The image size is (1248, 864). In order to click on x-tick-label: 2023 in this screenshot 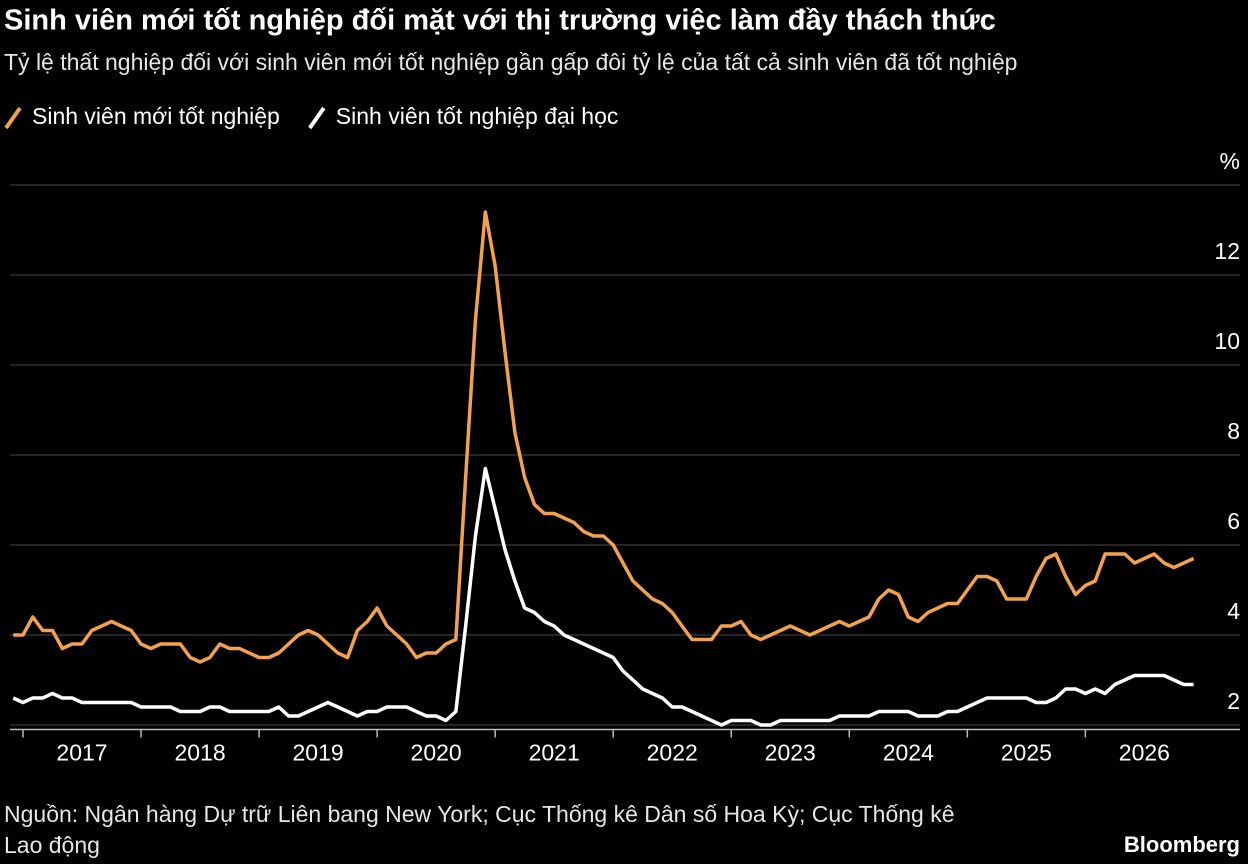, I will do `click(790, 753)`.